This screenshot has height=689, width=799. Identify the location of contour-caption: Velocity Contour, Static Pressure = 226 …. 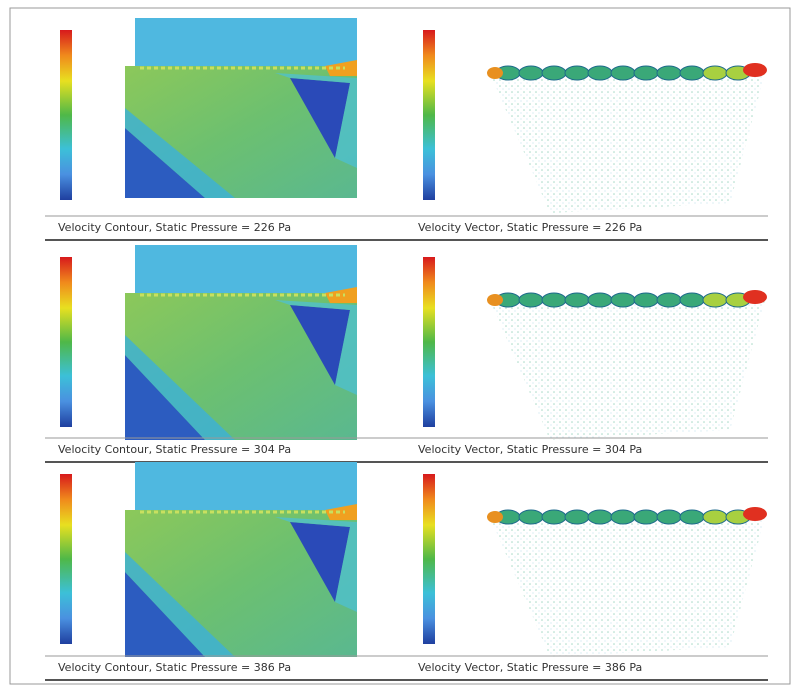
(174, 227).